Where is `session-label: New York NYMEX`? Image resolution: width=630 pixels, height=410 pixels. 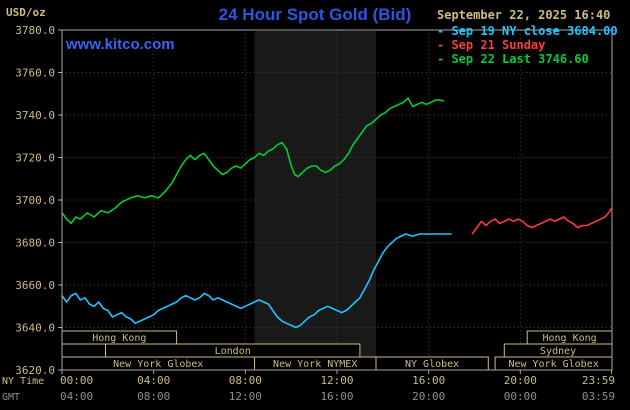 session-label: New York NYMEX is located at coordinates (315, 364).